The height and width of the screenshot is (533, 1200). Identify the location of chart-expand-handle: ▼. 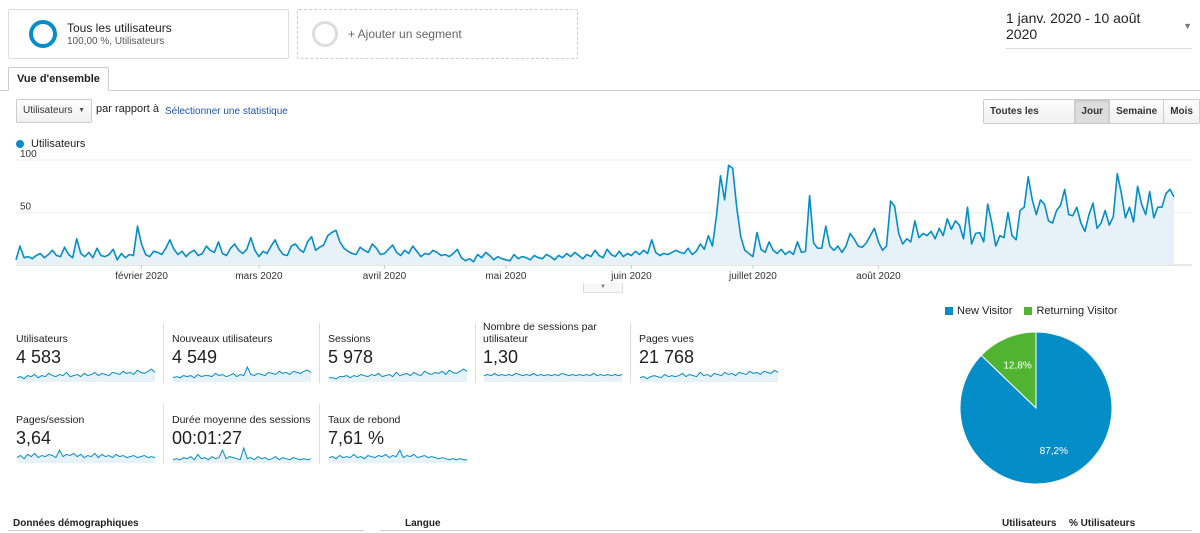
(603, 288).